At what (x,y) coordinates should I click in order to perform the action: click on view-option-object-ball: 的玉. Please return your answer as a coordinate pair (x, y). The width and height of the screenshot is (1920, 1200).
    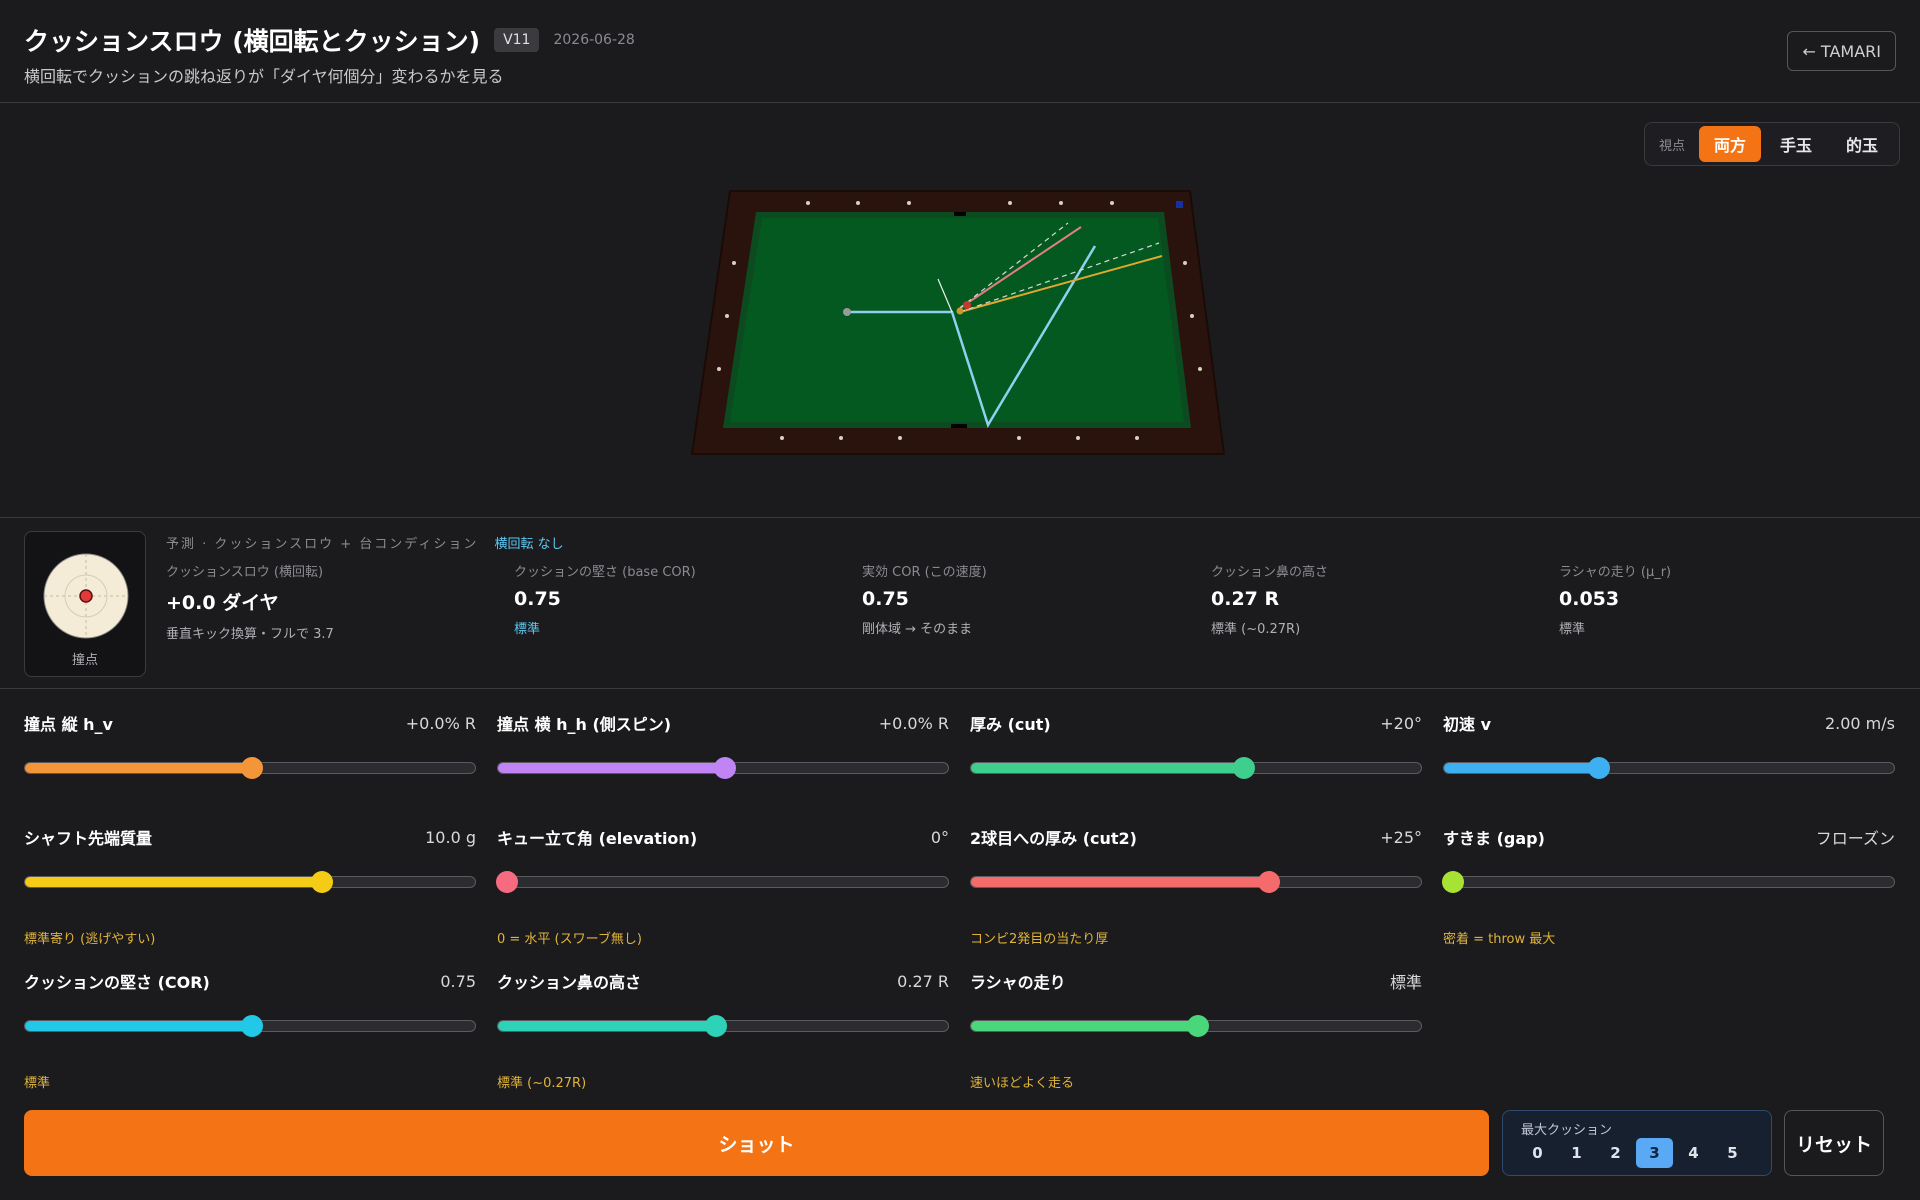
    Looking at the image, I should click on (1861, 145).